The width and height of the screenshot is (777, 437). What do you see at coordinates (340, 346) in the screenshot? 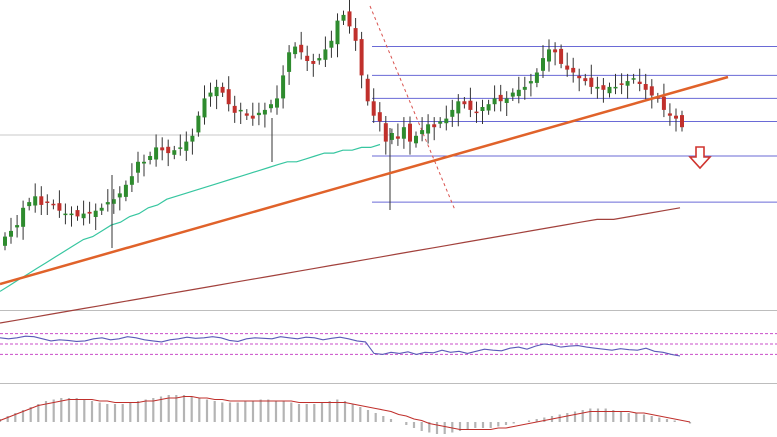
I see `oscillator-line` at bounding box center [340, 346].